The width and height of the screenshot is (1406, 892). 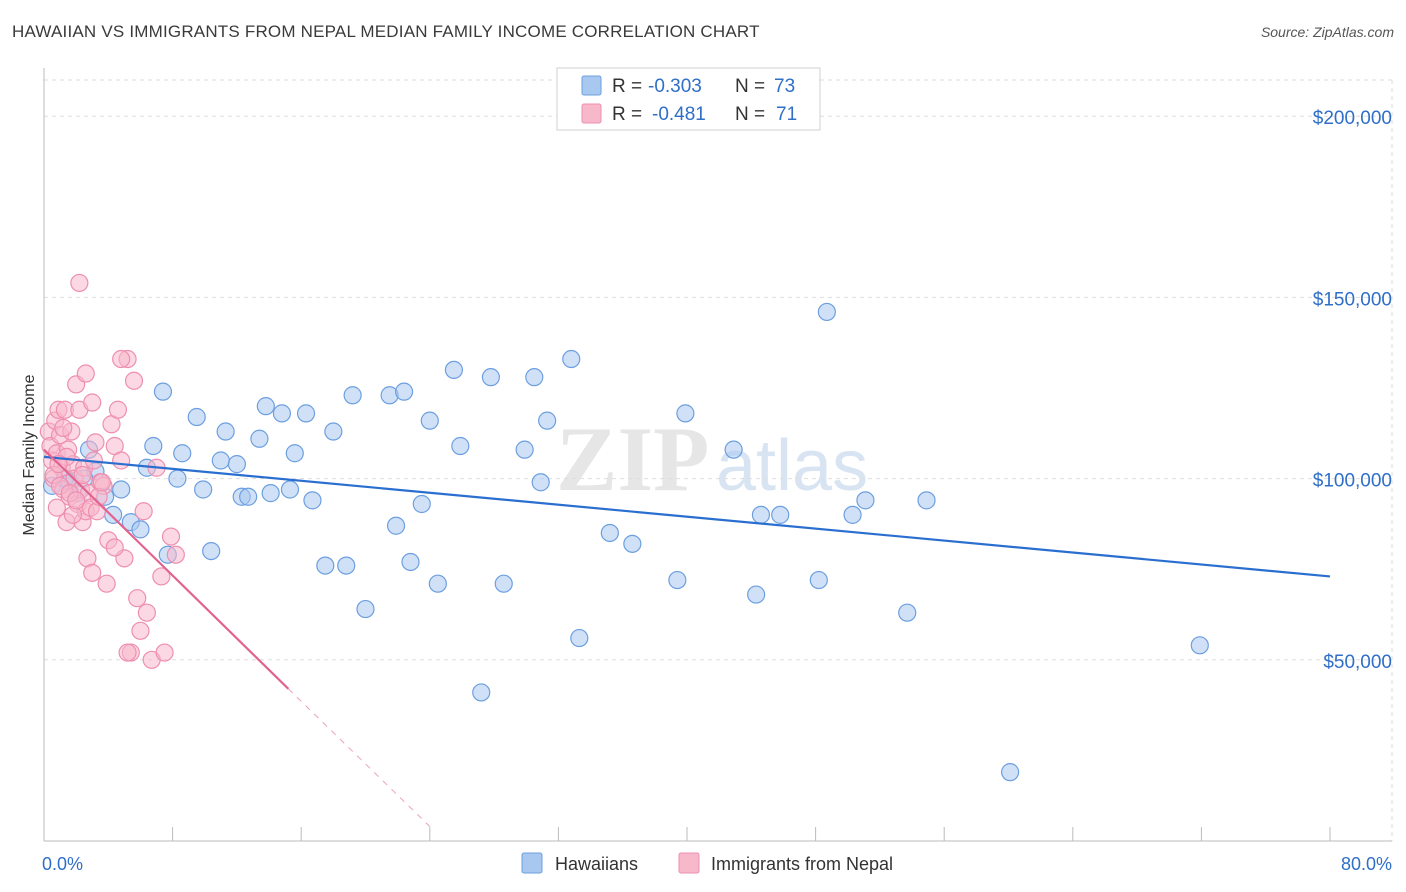 What do you see at coordinates (675, 86) in the screenshot?
I see `legend-r-value-1: -0.303` at bounding box center [675, 86].